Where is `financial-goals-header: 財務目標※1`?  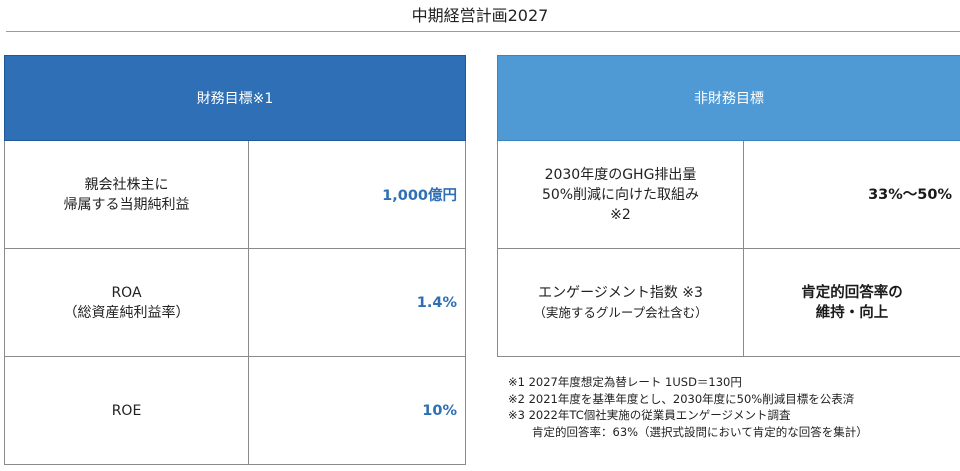 financial-goals-header: 財務目標※1 is located at coordinates (235, 98).